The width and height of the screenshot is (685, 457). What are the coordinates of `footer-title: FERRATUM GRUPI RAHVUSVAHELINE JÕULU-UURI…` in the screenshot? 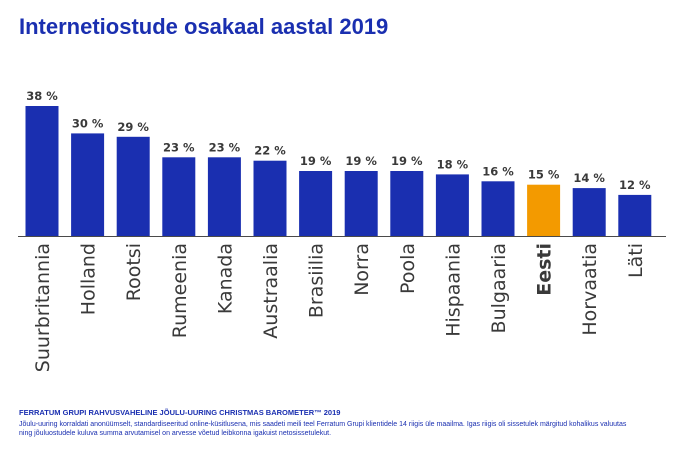 It's located at (180, 412).